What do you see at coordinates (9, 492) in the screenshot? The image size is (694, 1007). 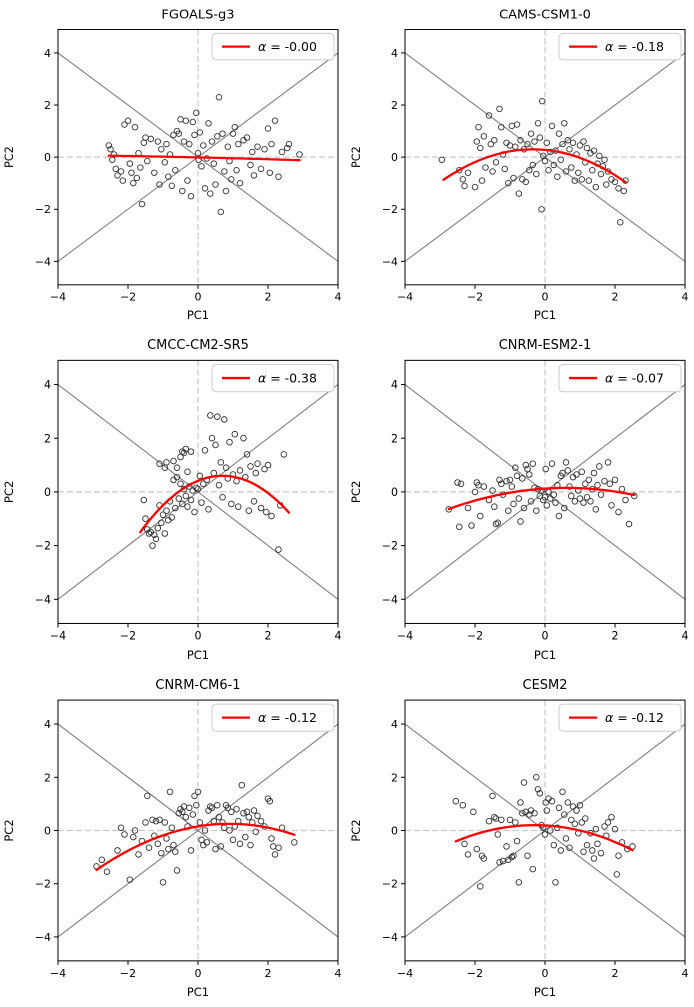 I see `y-axis-label: PC2` at bounding box center [9, 492].